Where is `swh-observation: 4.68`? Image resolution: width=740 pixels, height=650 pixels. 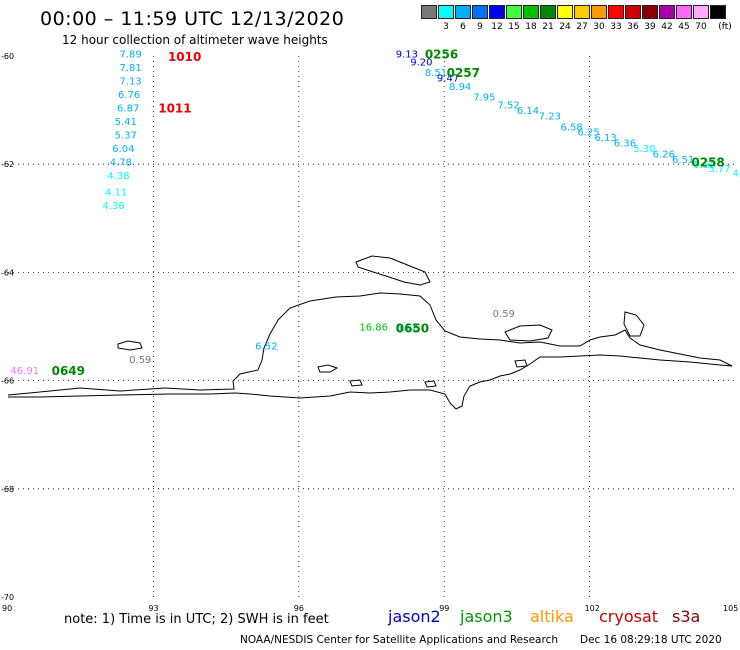
swh-observation: 4.68 is located at coordinates (736, 173).